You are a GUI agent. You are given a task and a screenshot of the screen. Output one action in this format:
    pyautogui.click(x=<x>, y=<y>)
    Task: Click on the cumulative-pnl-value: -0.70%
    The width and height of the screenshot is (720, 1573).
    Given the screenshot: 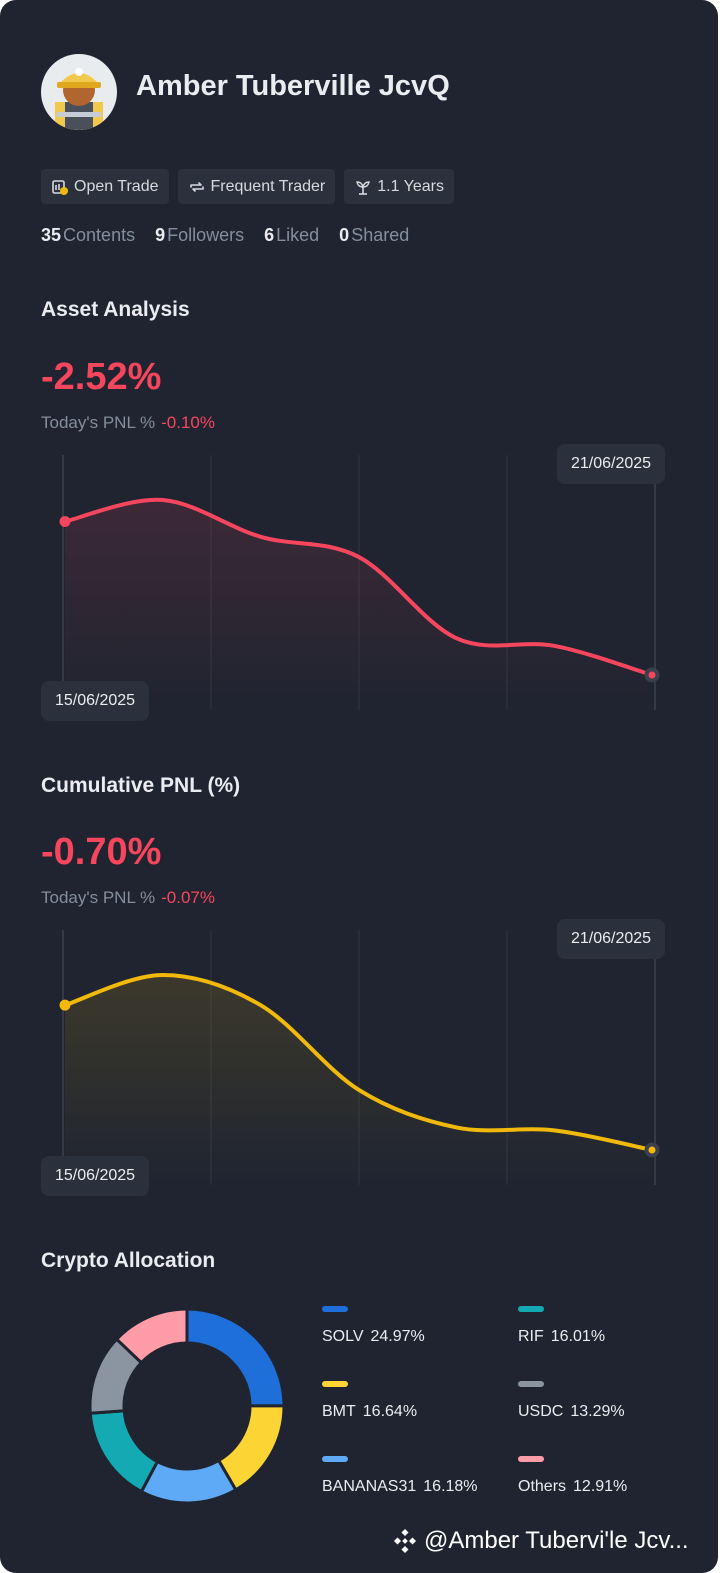 What is the action you would take?
    pyautogui.click(x=101, y=852)
    